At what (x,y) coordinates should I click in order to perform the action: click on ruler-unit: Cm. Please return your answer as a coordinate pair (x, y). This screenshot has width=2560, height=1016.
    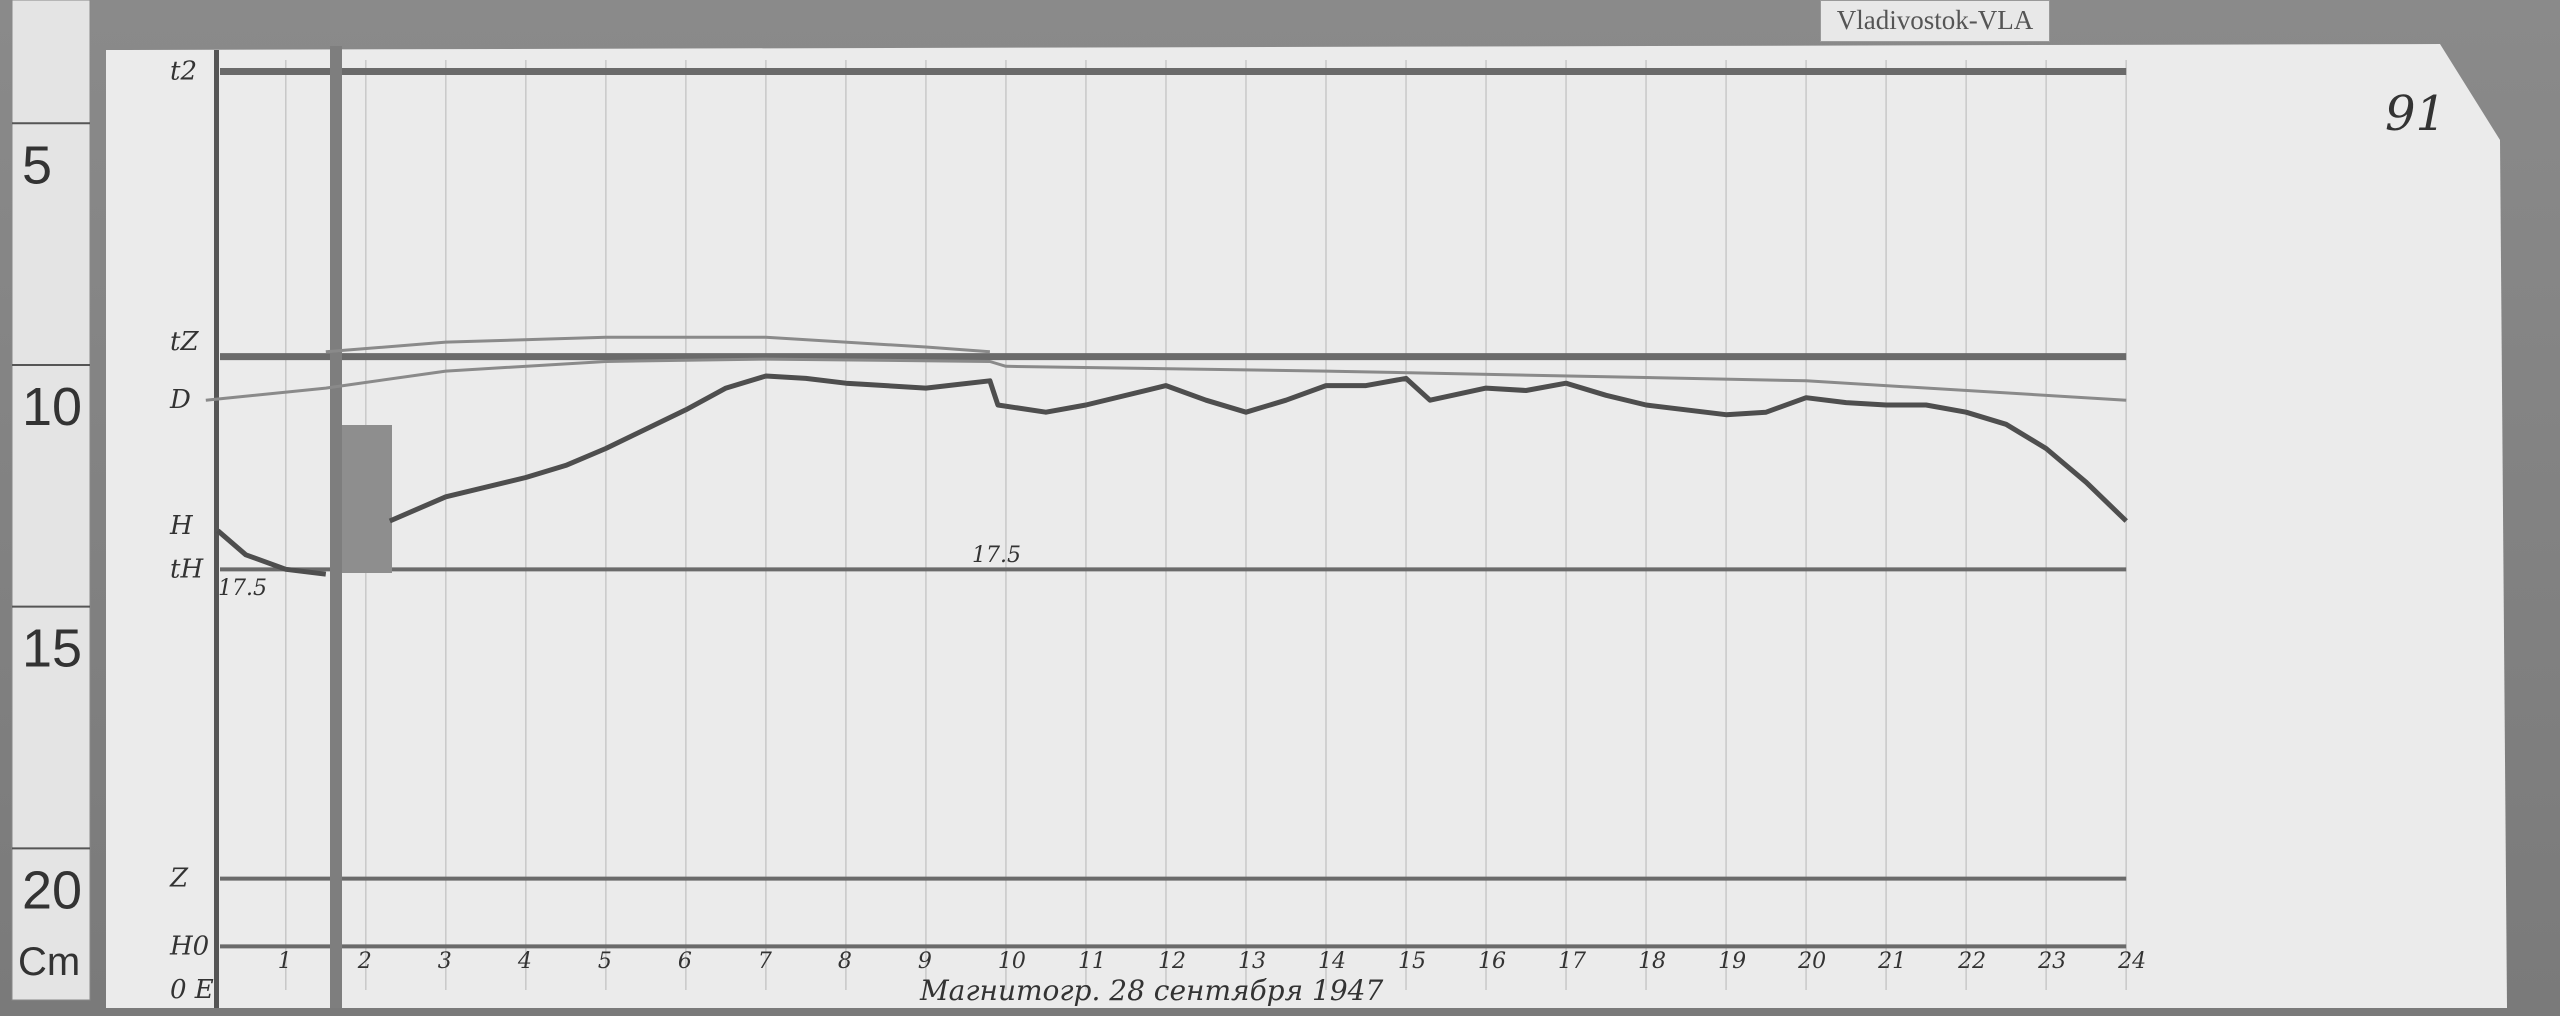
    Looking at the image, I should click on (49, 962).